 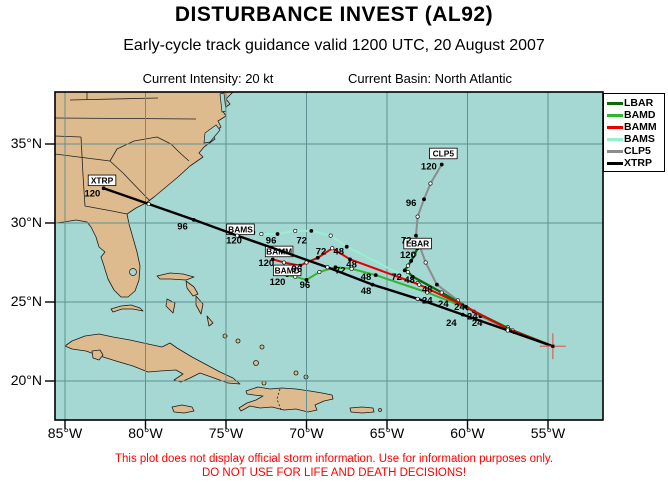 What do you see at coordinates (212, 134) in the screenshot?
I see `pamlico-sound` at bounding box center [212, 134].